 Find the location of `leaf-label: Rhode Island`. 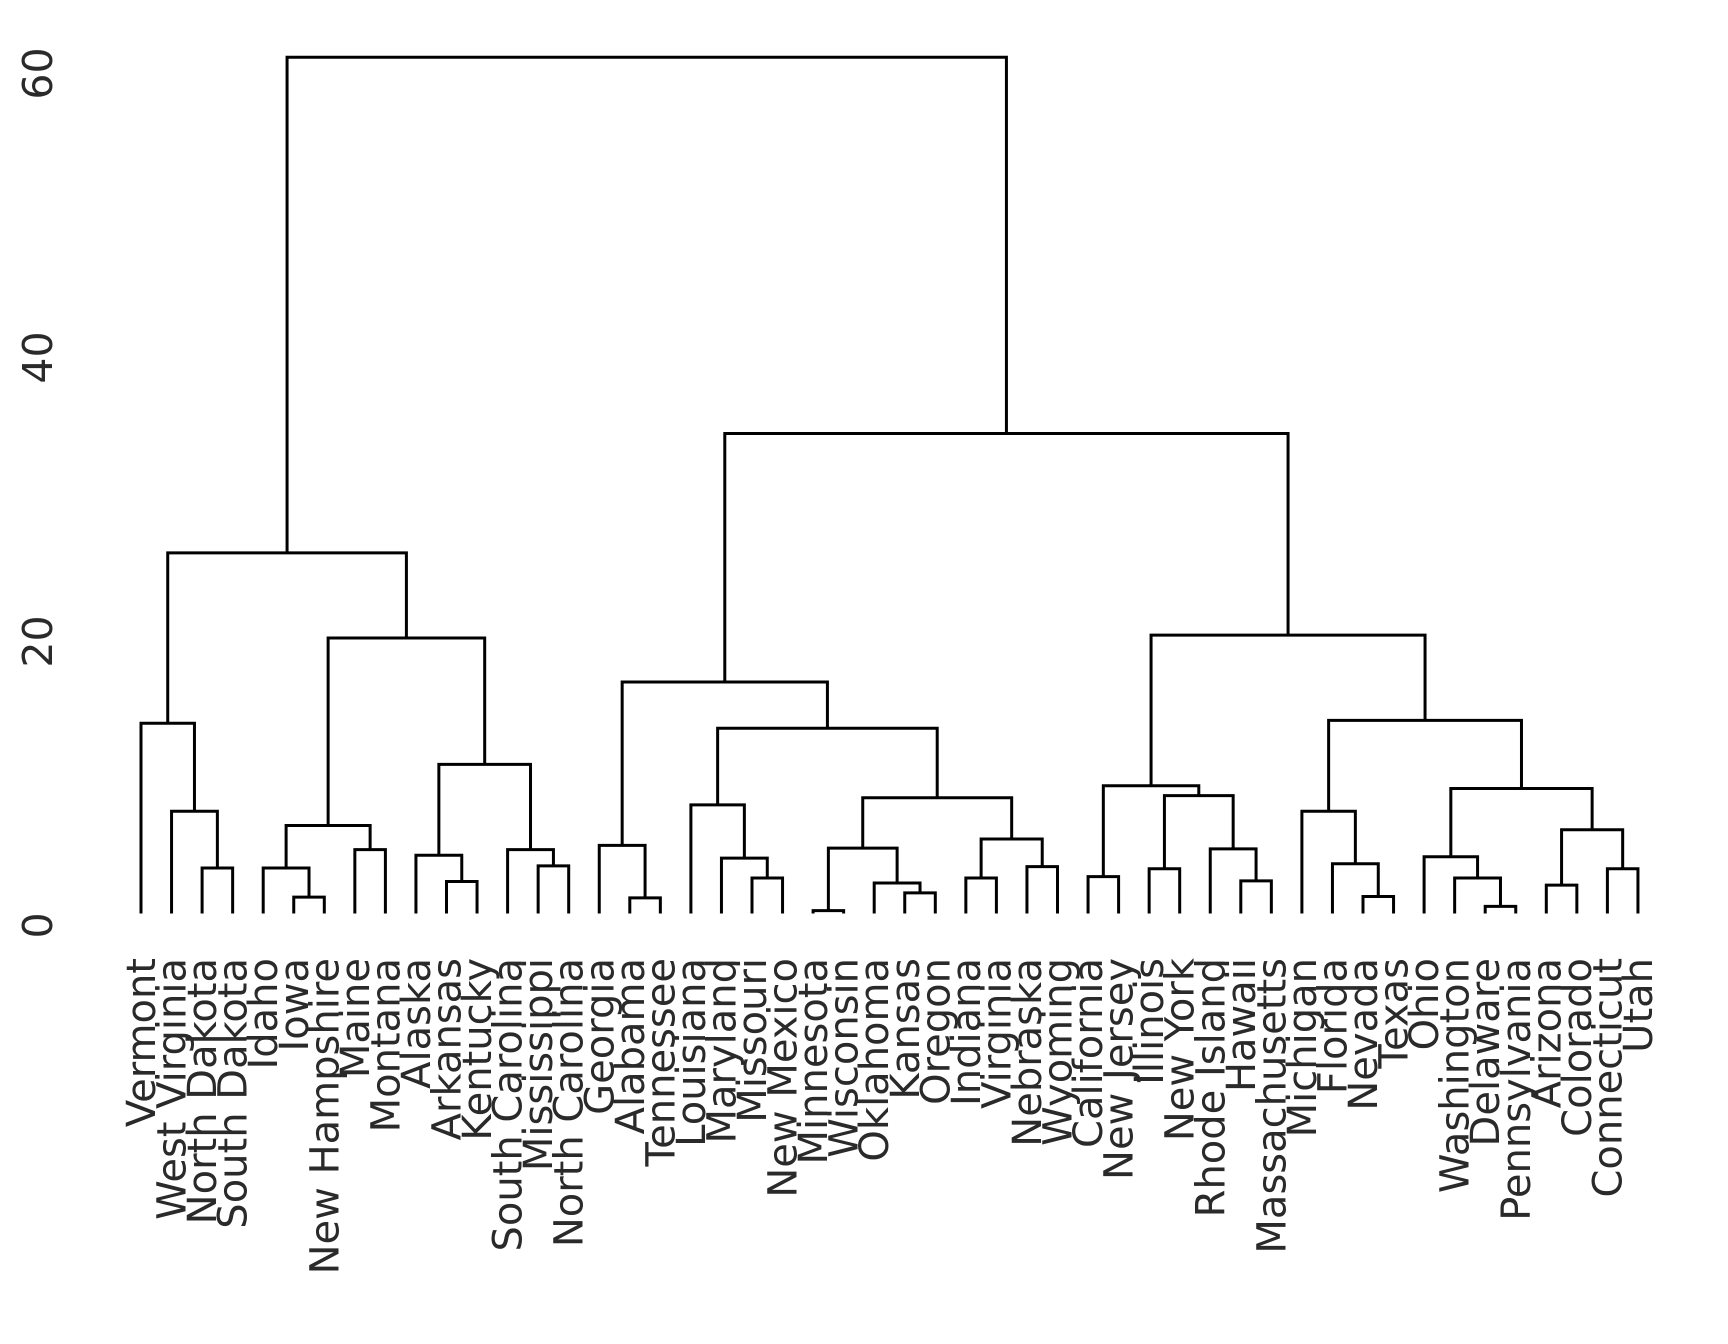

leaf-label: Rhode Island is located at coordinates (1211, 1087).